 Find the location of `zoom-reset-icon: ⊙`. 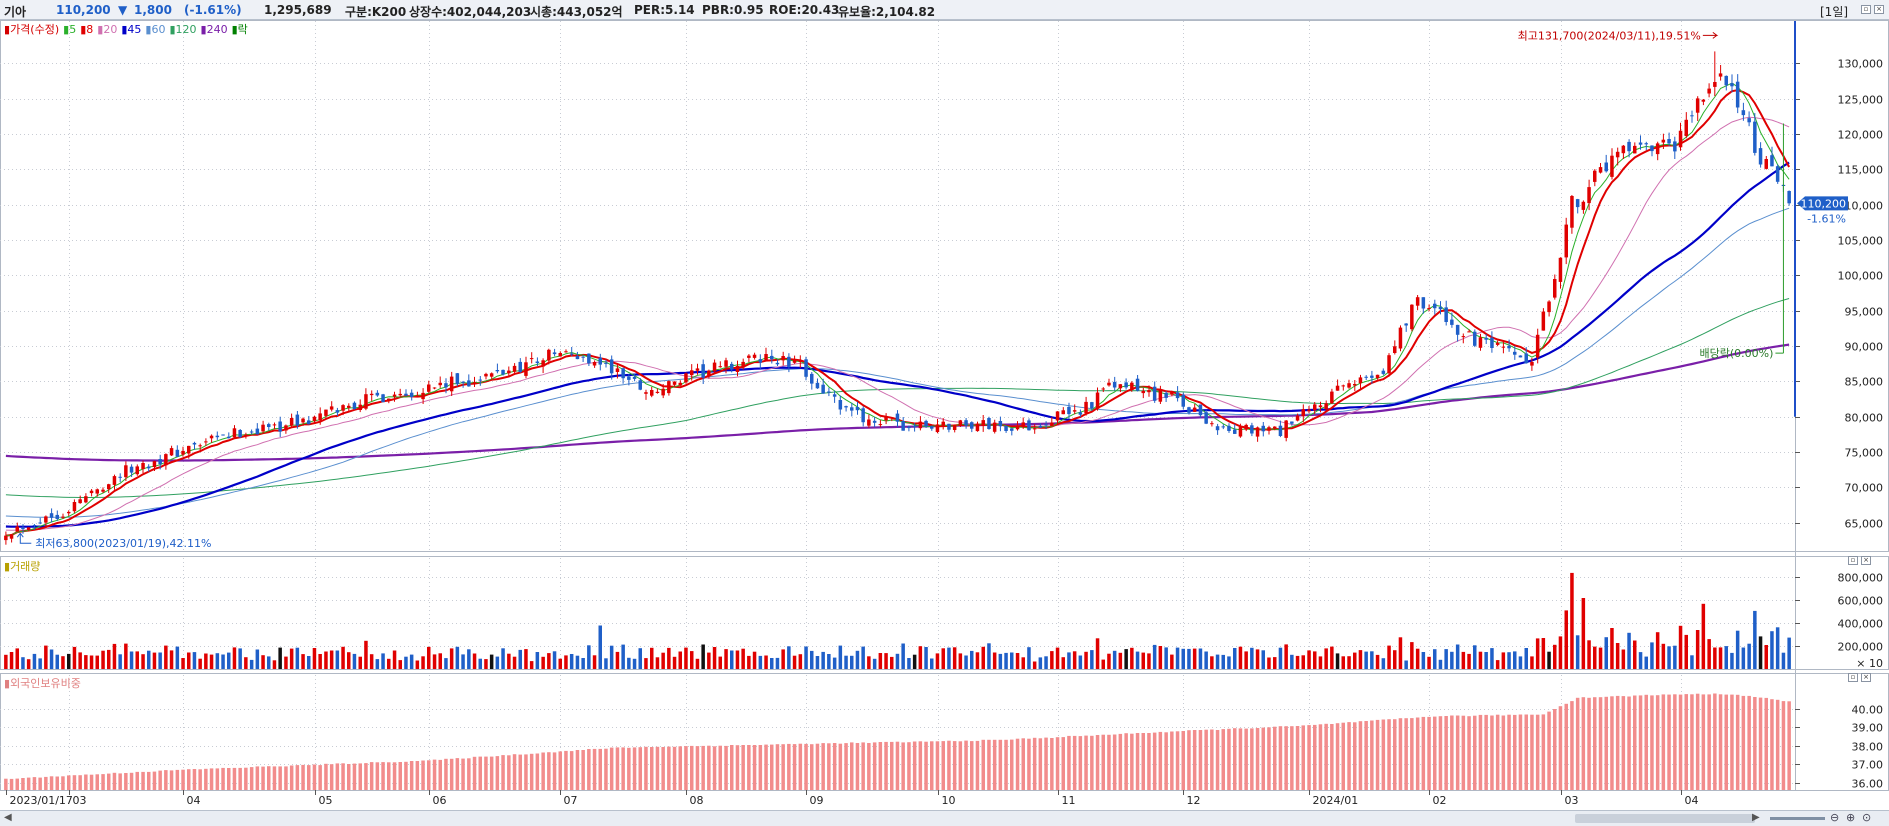

zoom-reset-icon: ⊙ is located at coordinates (1867, 817).